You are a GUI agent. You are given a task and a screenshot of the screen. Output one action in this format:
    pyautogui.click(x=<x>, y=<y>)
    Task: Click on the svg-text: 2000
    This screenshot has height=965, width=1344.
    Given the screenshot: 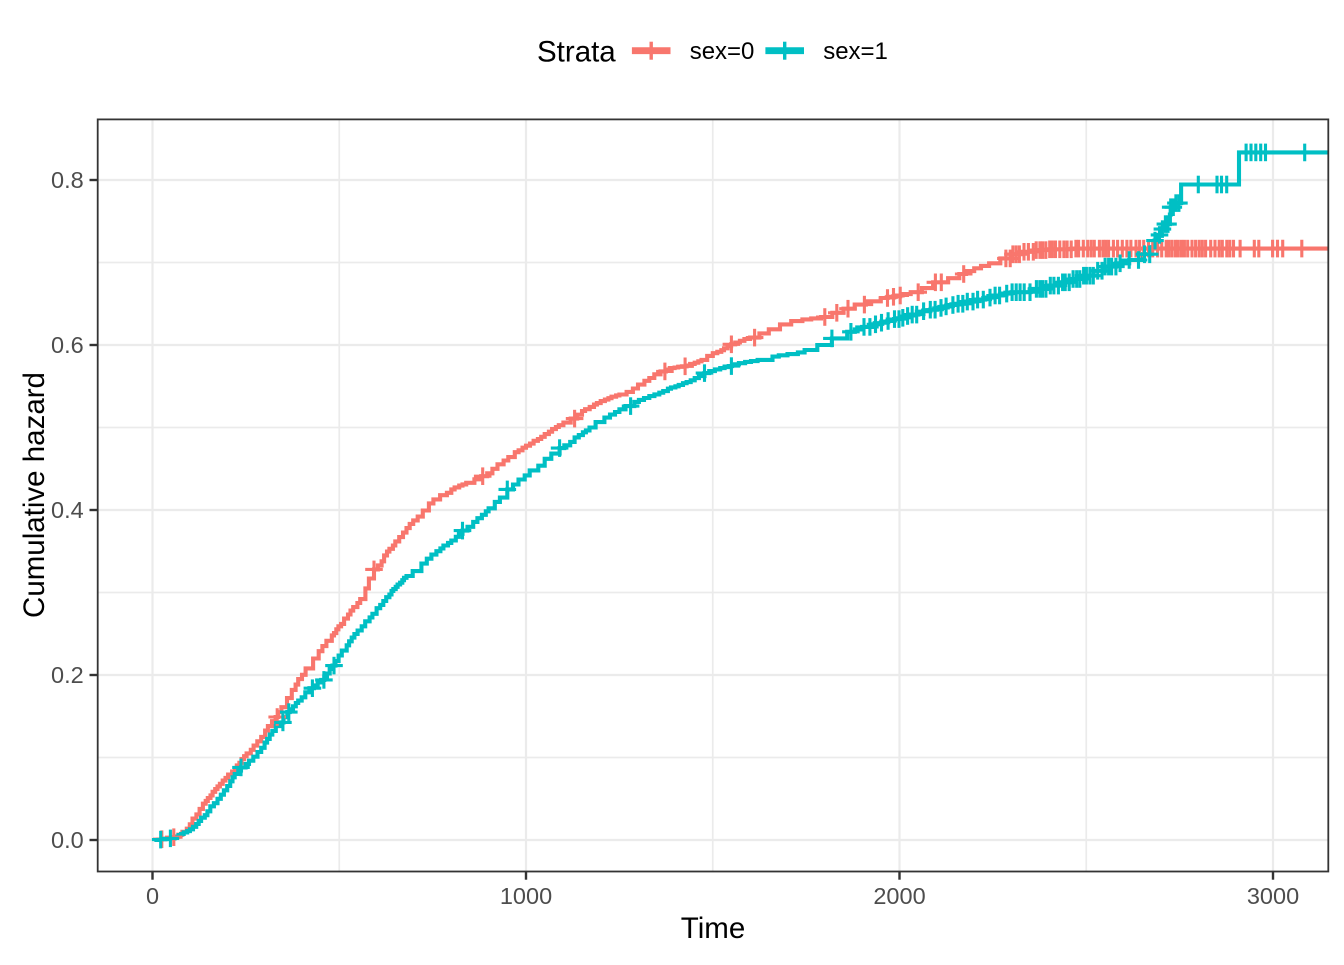 What is the action you would take?
    pyautogui.click(x=899, y=896)
    